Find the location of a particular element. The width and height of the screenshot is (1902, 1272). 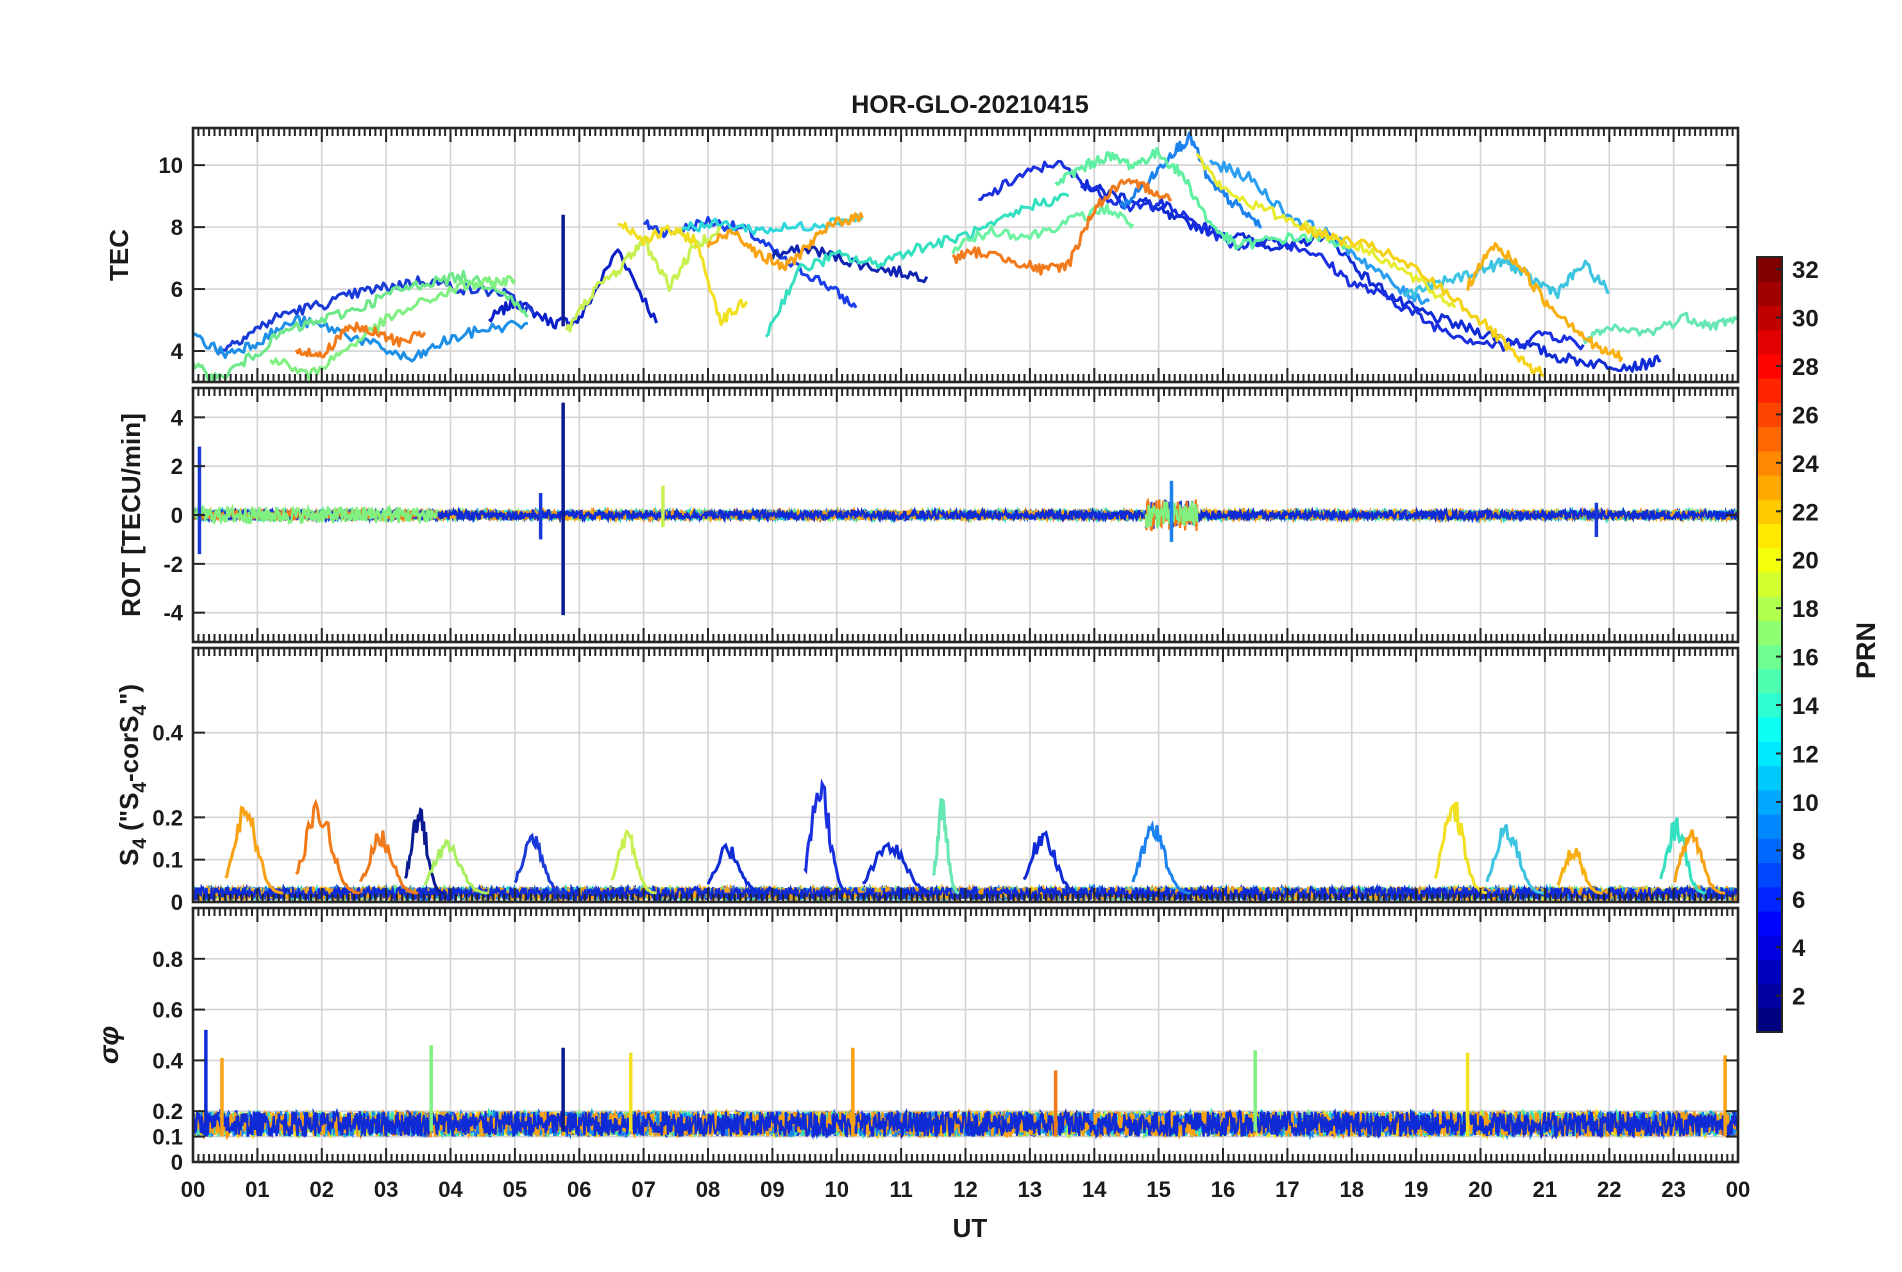

y-axis-label: ROT [TECU/min] is located at coordinates (131, 515).